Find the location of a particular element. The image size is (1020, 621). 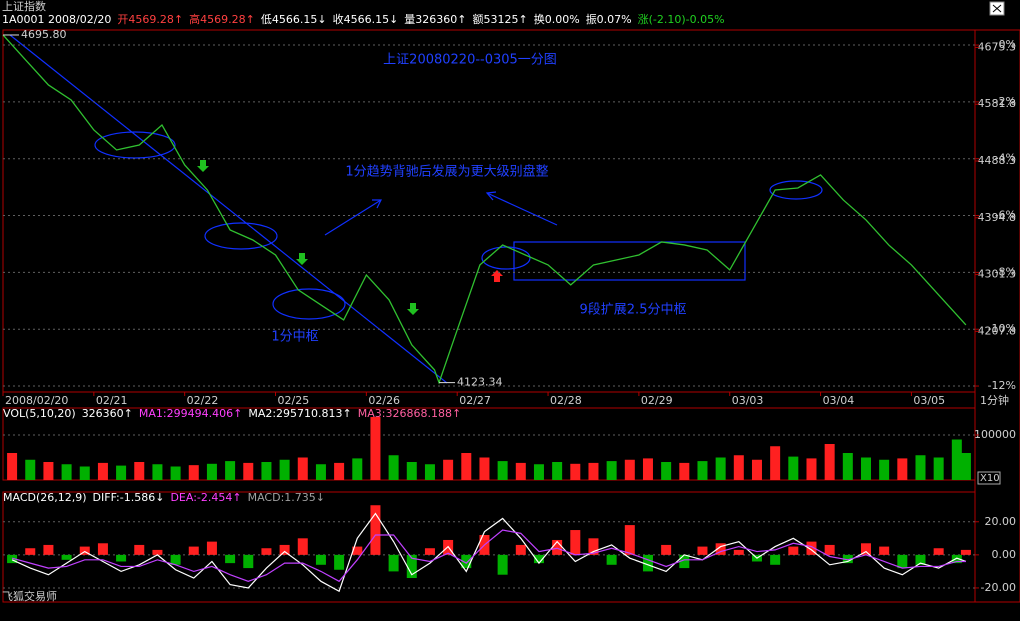

y-tick-label: -2% is located at coordinates (1005, 101).